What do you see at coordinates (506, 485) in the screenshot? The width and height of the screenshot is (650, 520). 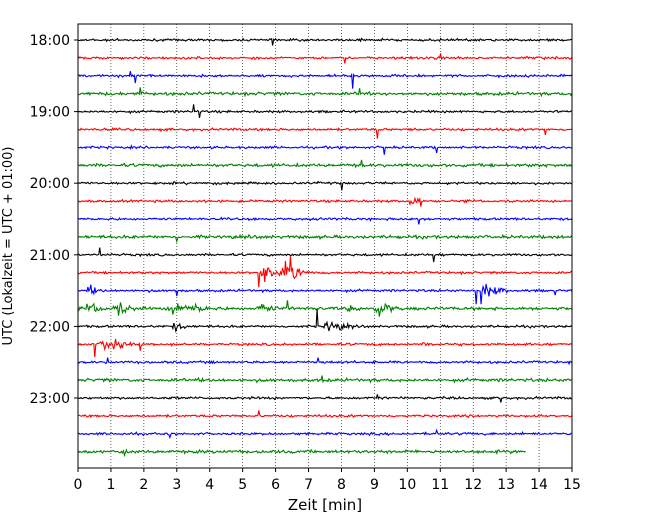 I see `x-tick-label: 13` at bounding box center [506, 485].